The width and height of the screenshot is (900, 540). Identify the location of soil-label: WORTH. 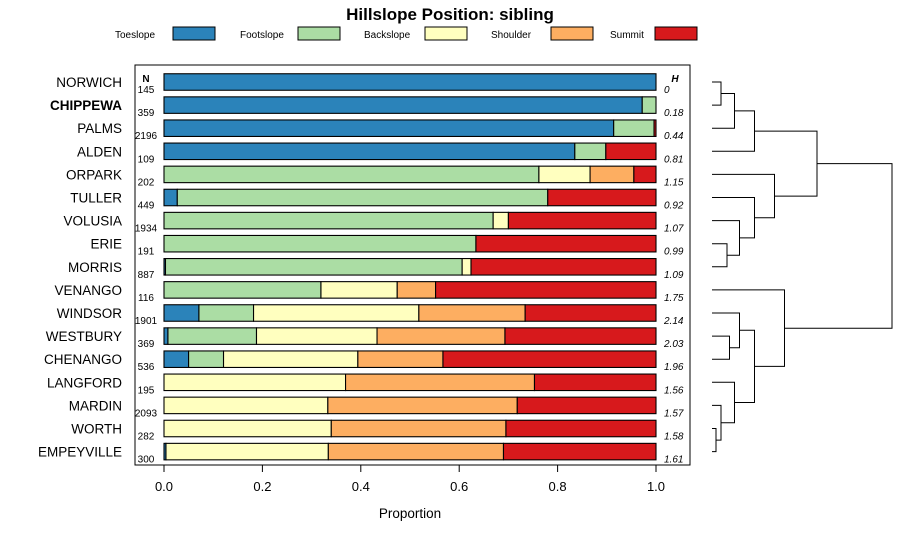
(96, 429).